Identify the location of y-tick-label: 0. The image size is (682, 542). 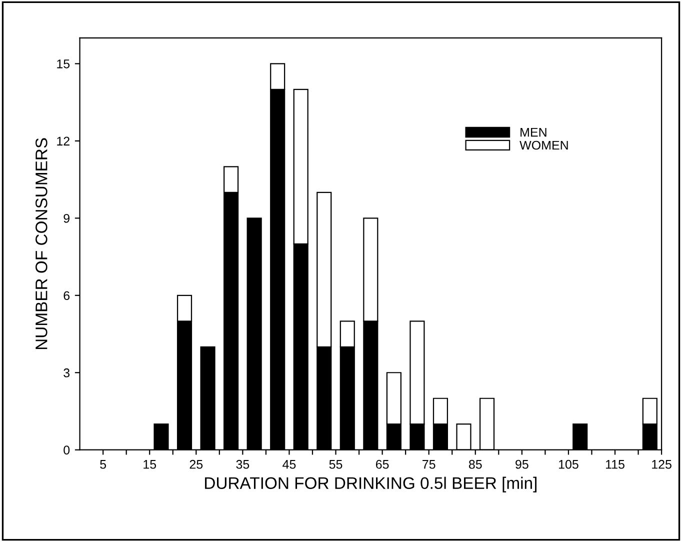
(67, 450).